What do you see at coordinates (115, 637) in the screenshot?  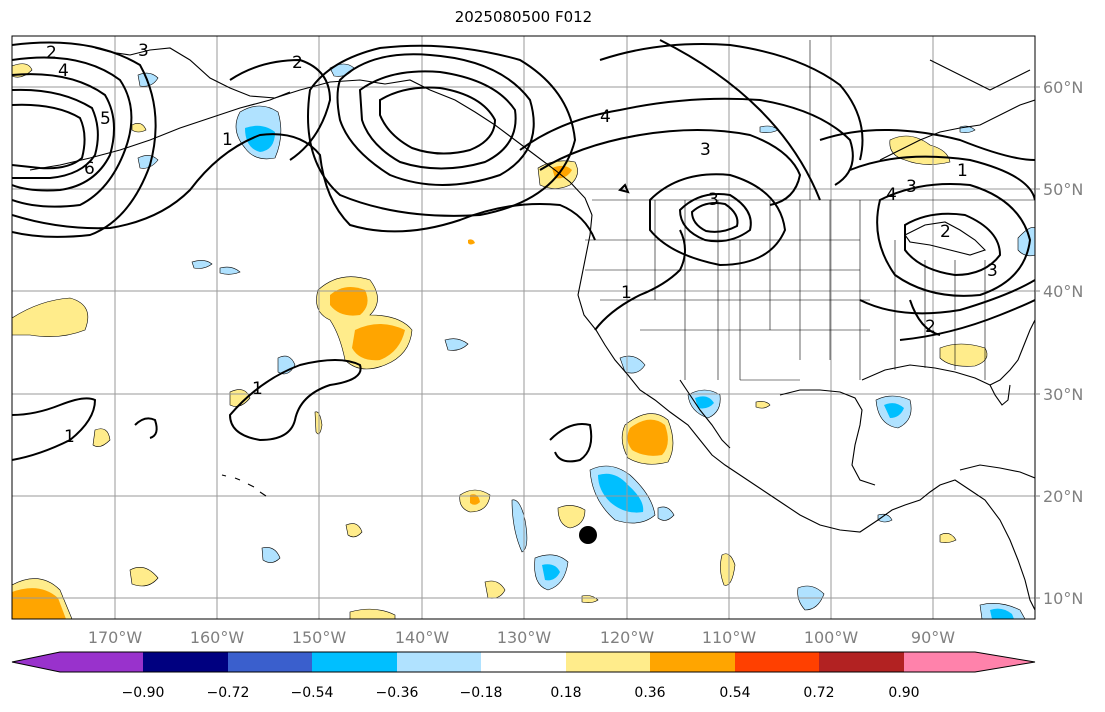 I see `lon-label-170w: 170°W` at bounding box center [115, 637].